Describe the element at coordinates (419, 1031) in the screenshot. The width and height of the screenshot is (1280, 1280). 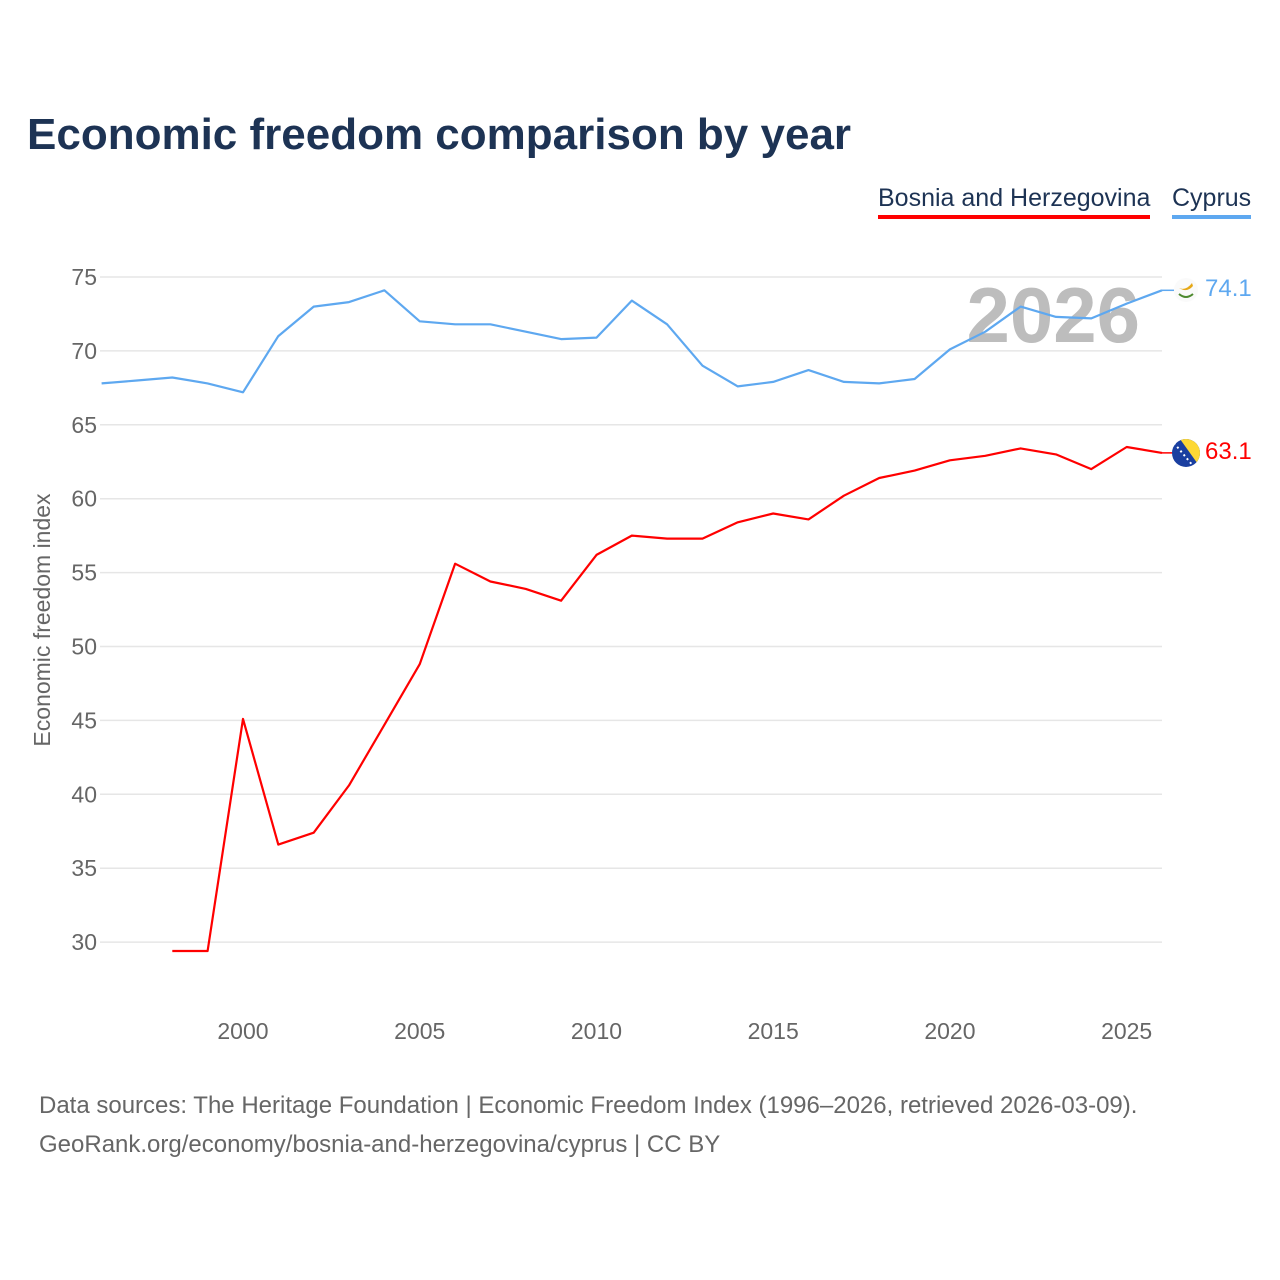
I see `x-tick-label: 2005` at that location.